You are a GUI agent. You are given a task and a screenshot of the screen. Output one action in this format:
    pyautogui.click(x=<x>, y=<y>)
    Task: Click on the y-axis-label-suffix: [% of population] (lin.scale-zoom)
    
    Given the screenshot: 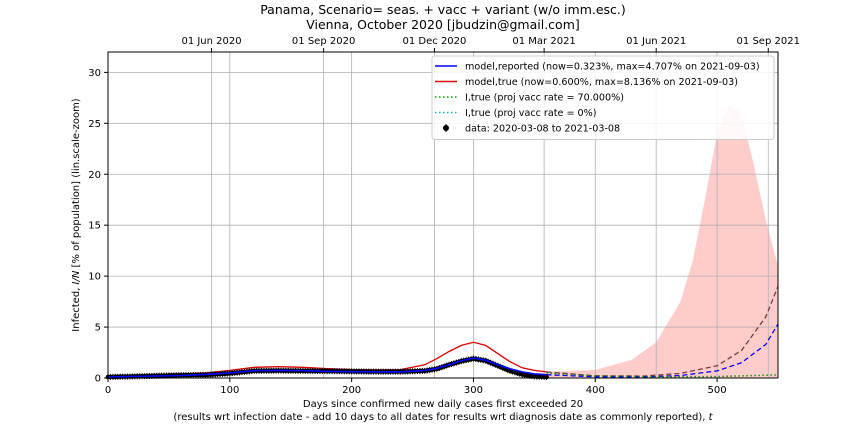 What is the action you would take?
    pyautogui.click(x=76, y=184)
    